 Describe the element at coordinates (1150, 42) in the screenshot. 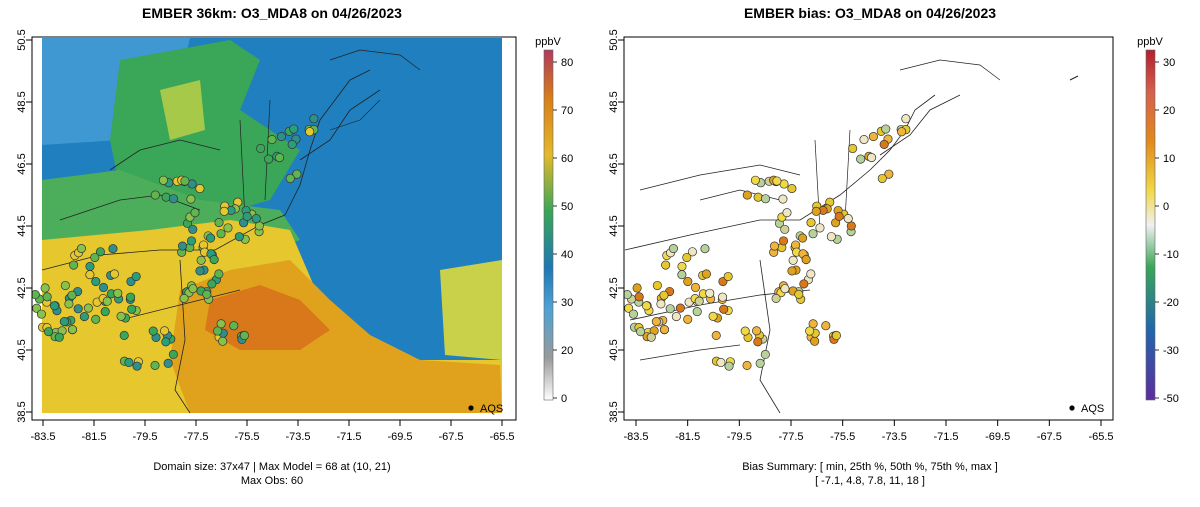

I see `right-colorbar-unit: ppbV` at that location.